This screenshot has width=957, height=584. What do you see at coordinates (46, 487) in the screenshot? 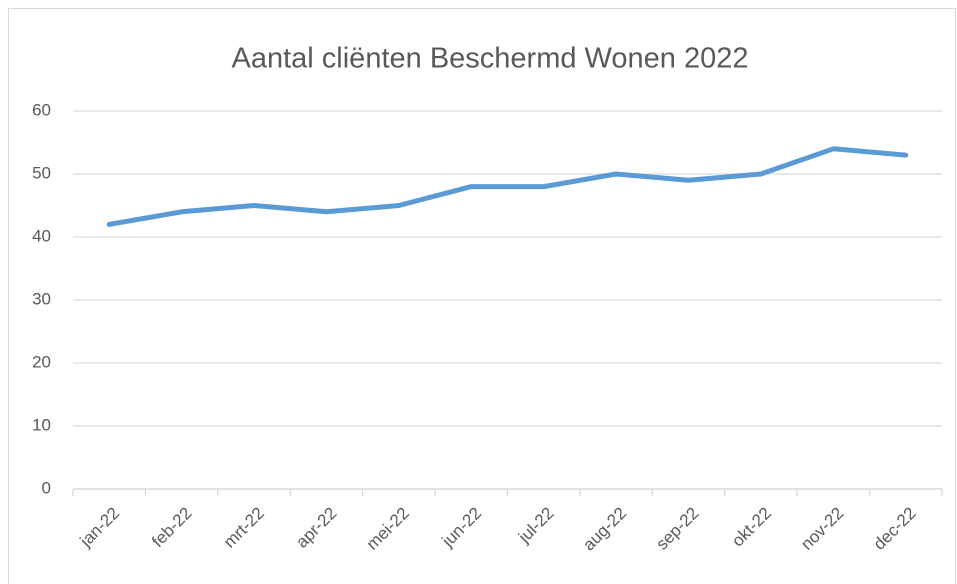
I see `y-tick-label: 0` at bounding box center [46, 487].